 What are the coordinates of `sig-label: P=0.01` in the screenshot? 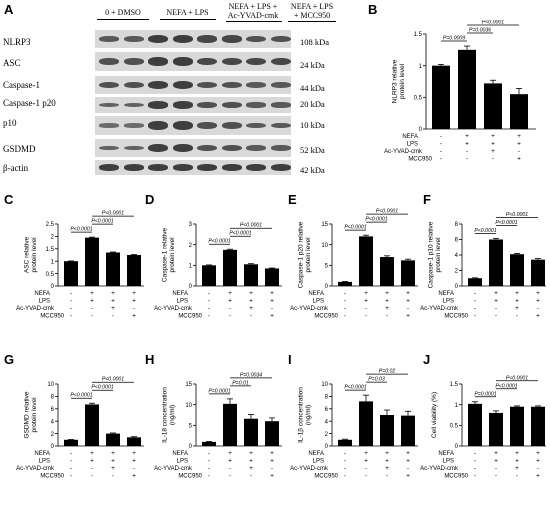 It's located at (240, 383).